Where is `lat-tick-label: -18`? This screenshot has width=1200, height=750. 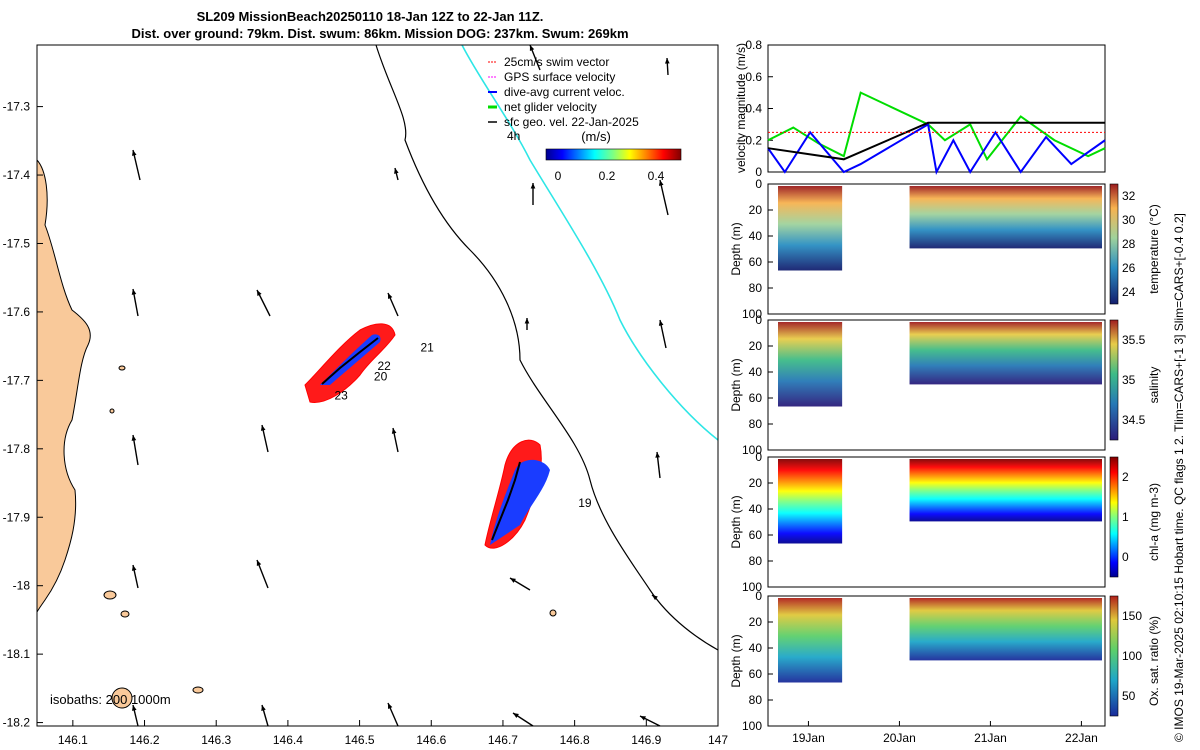
lat-tick-label: -18 is located at coordinates (22, 586).